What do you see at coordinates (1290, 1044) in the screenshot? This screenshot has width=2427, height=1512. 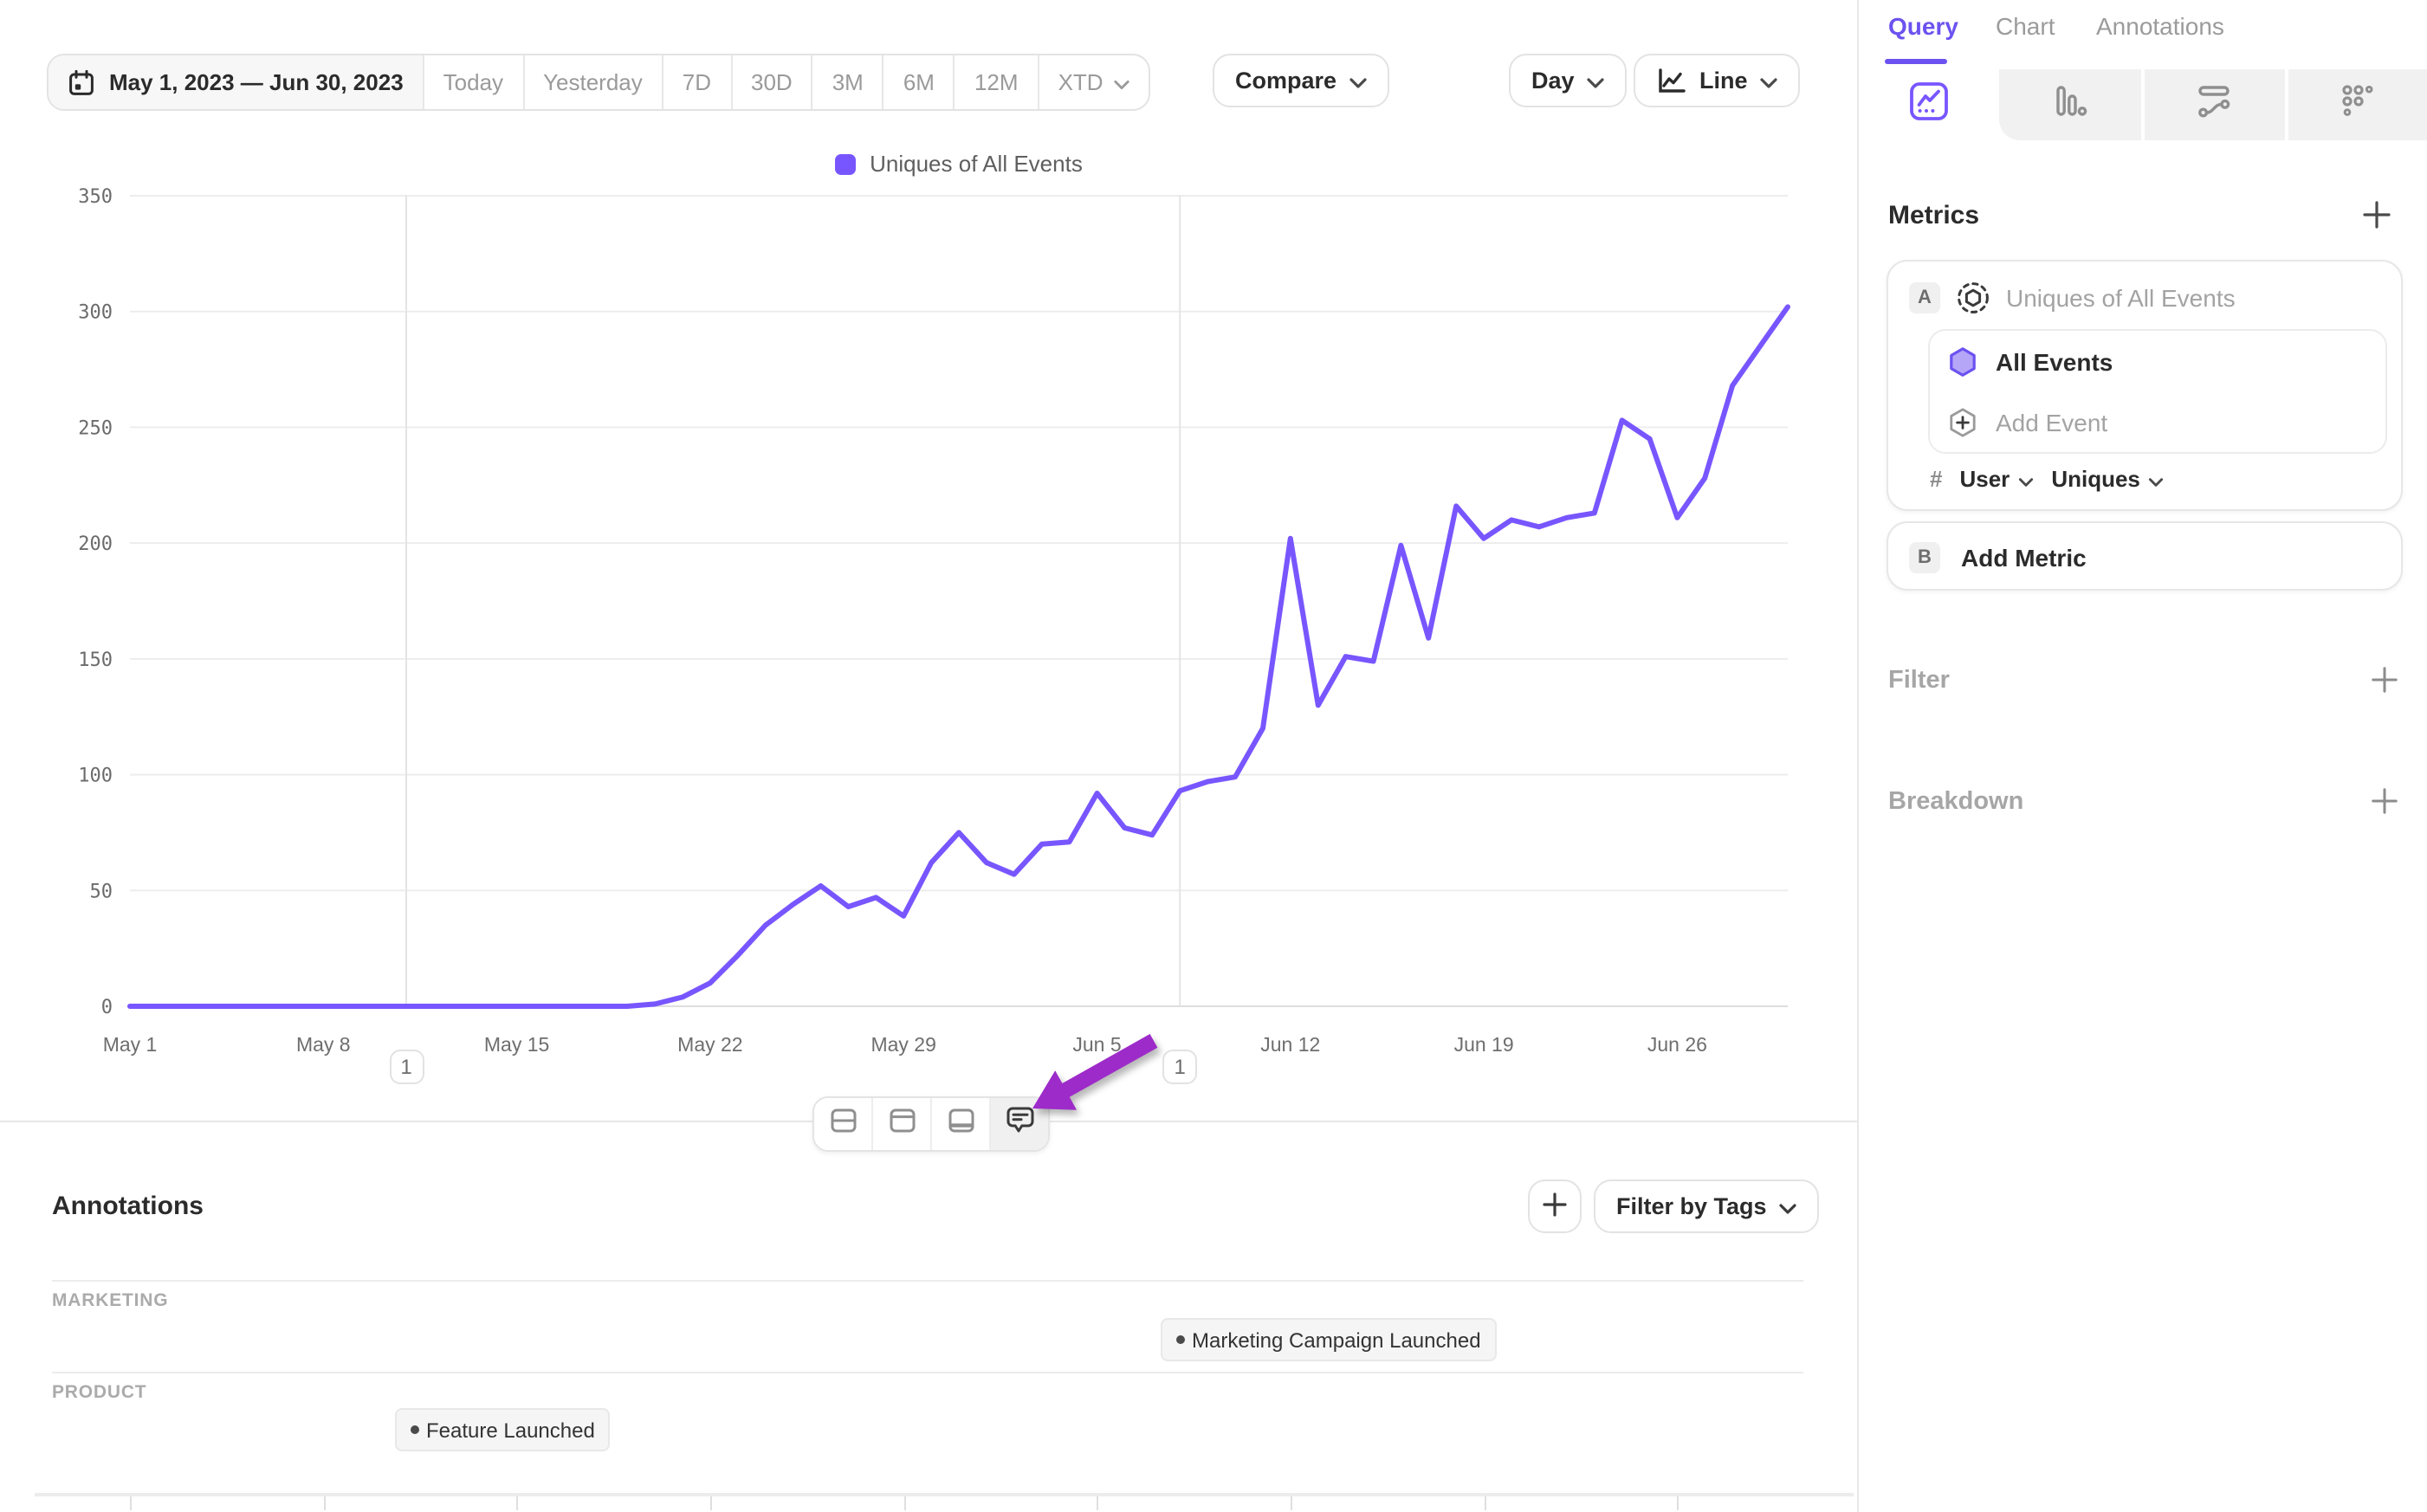 I see `svg-text: Jun 12` at bounding box center [1290, 1044].